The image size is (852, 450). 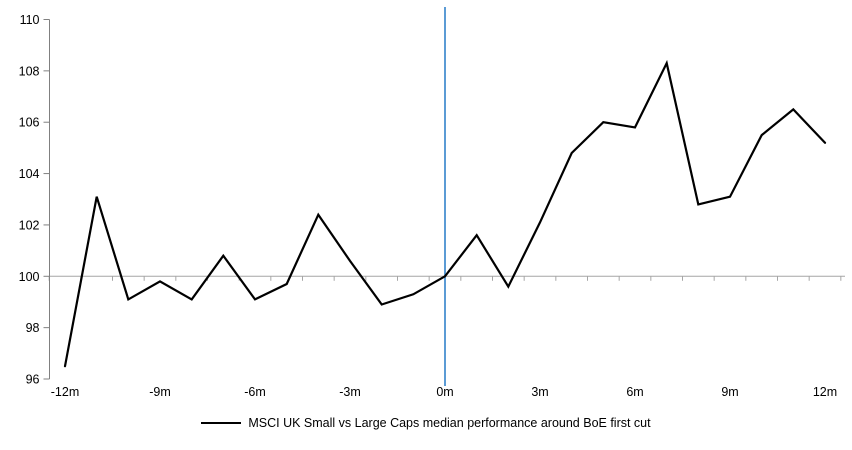 I want to click on y-tick-label: 106, so click(x=29, y=123).